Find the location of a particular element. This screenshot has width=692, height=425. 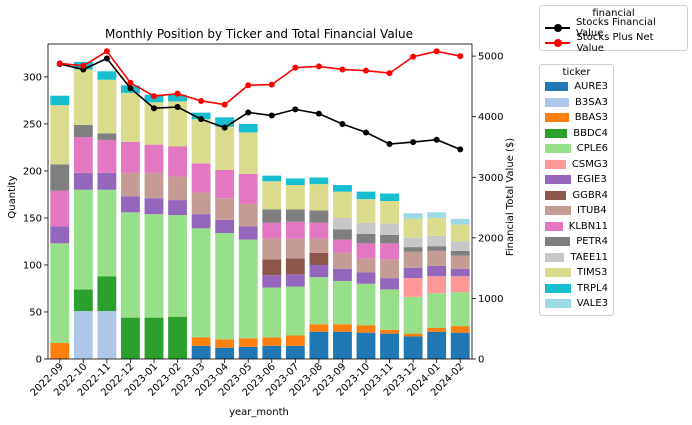

financial-legend-label: Stocks Financial Value is located at coordinates (615, 27).